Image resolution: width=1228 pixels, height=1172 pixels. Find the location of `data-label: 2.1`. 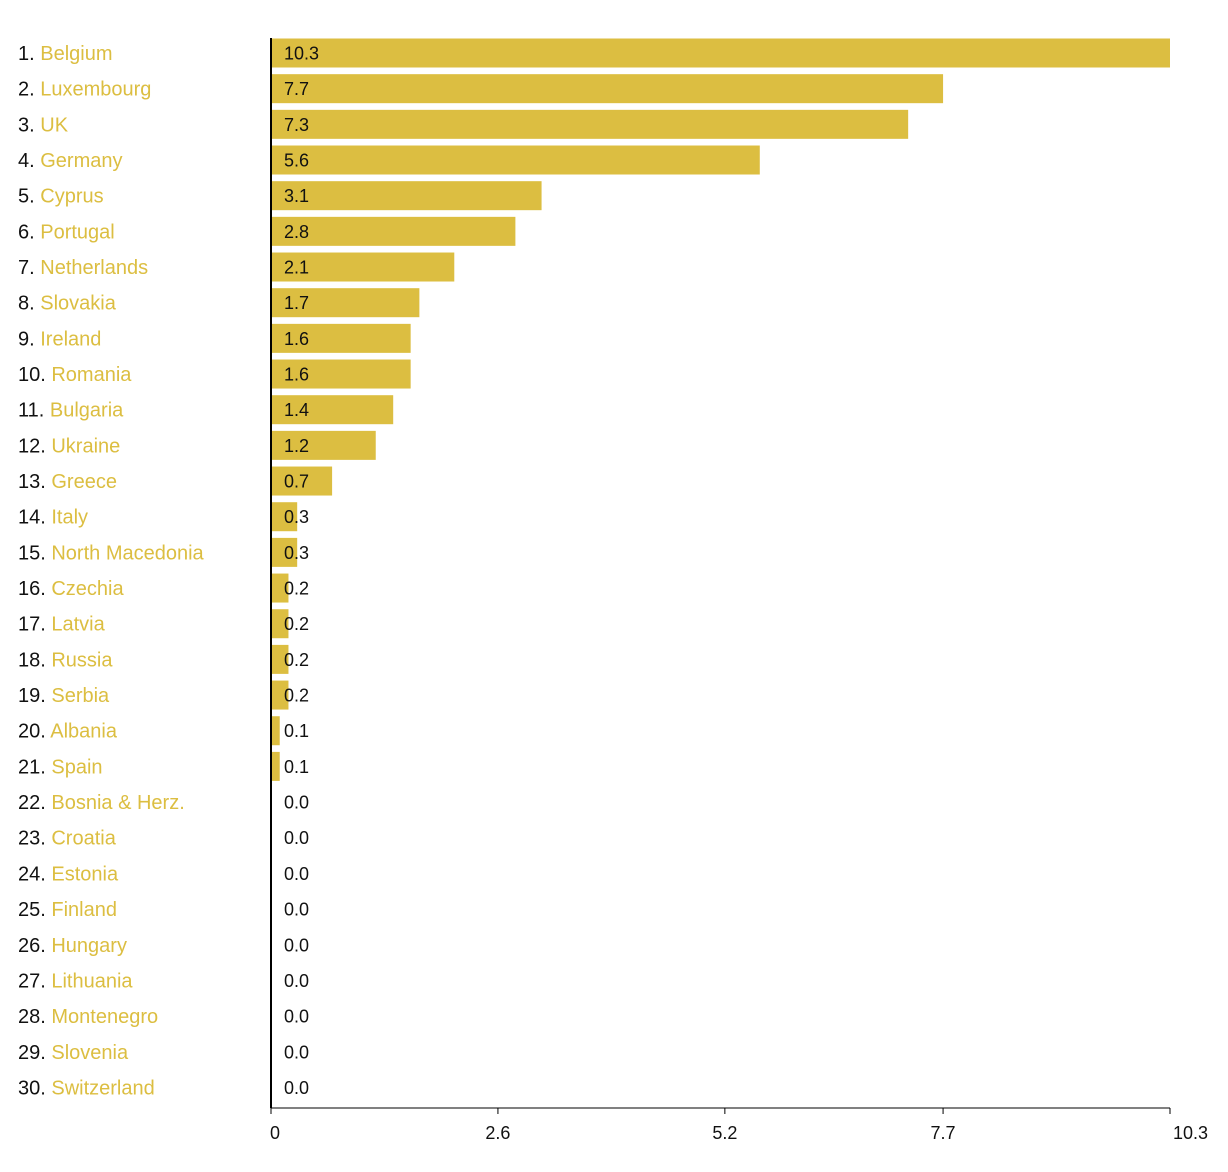

data-label: 2.1 is located at coordinates (296, 268).